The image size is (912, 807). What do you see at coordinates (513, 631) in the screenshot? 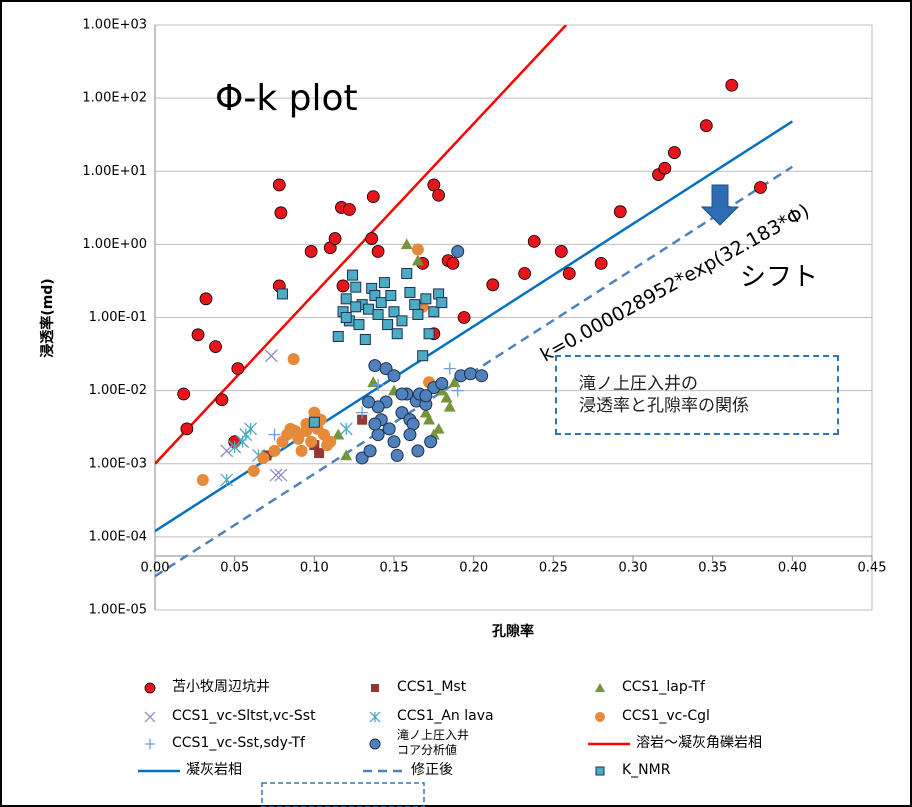
I see `x-axis-title: 孔隙率` at bounding box center [513, 631].